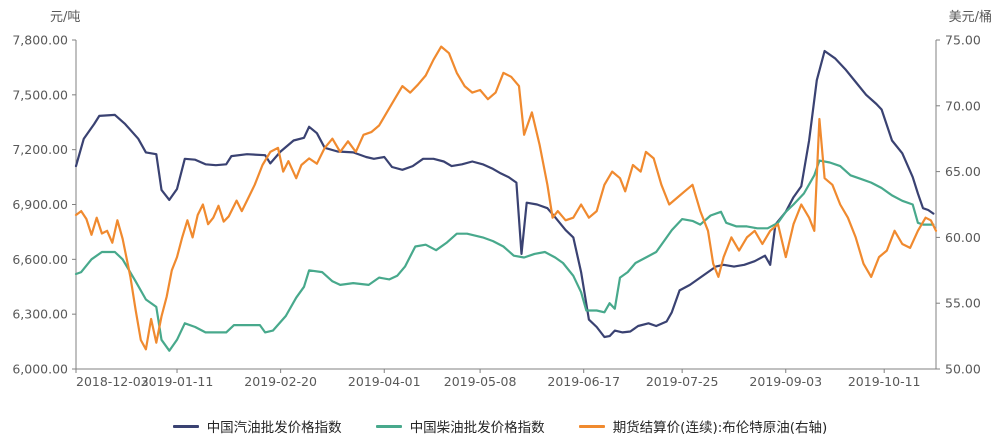 Image resolution: width=1000 pixels, height=442 pixels. Describe the element at coordinates (963, 40) in the screenshot. I see `right-tick-label: 75.00` at that location.